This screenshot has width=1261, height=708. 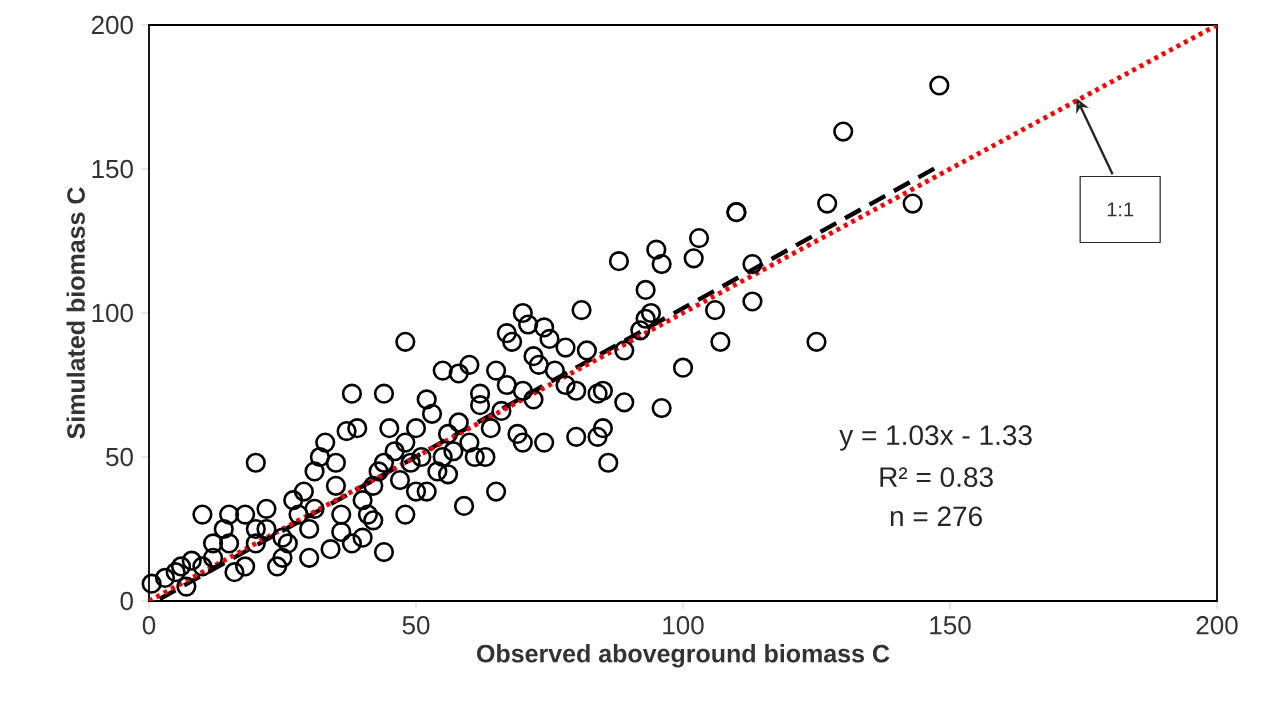 What do you see at coordinates (75, 313) in the screenshot?
I see `y-axis-title: Simulated biomass C` at bounding box center [75, 313].